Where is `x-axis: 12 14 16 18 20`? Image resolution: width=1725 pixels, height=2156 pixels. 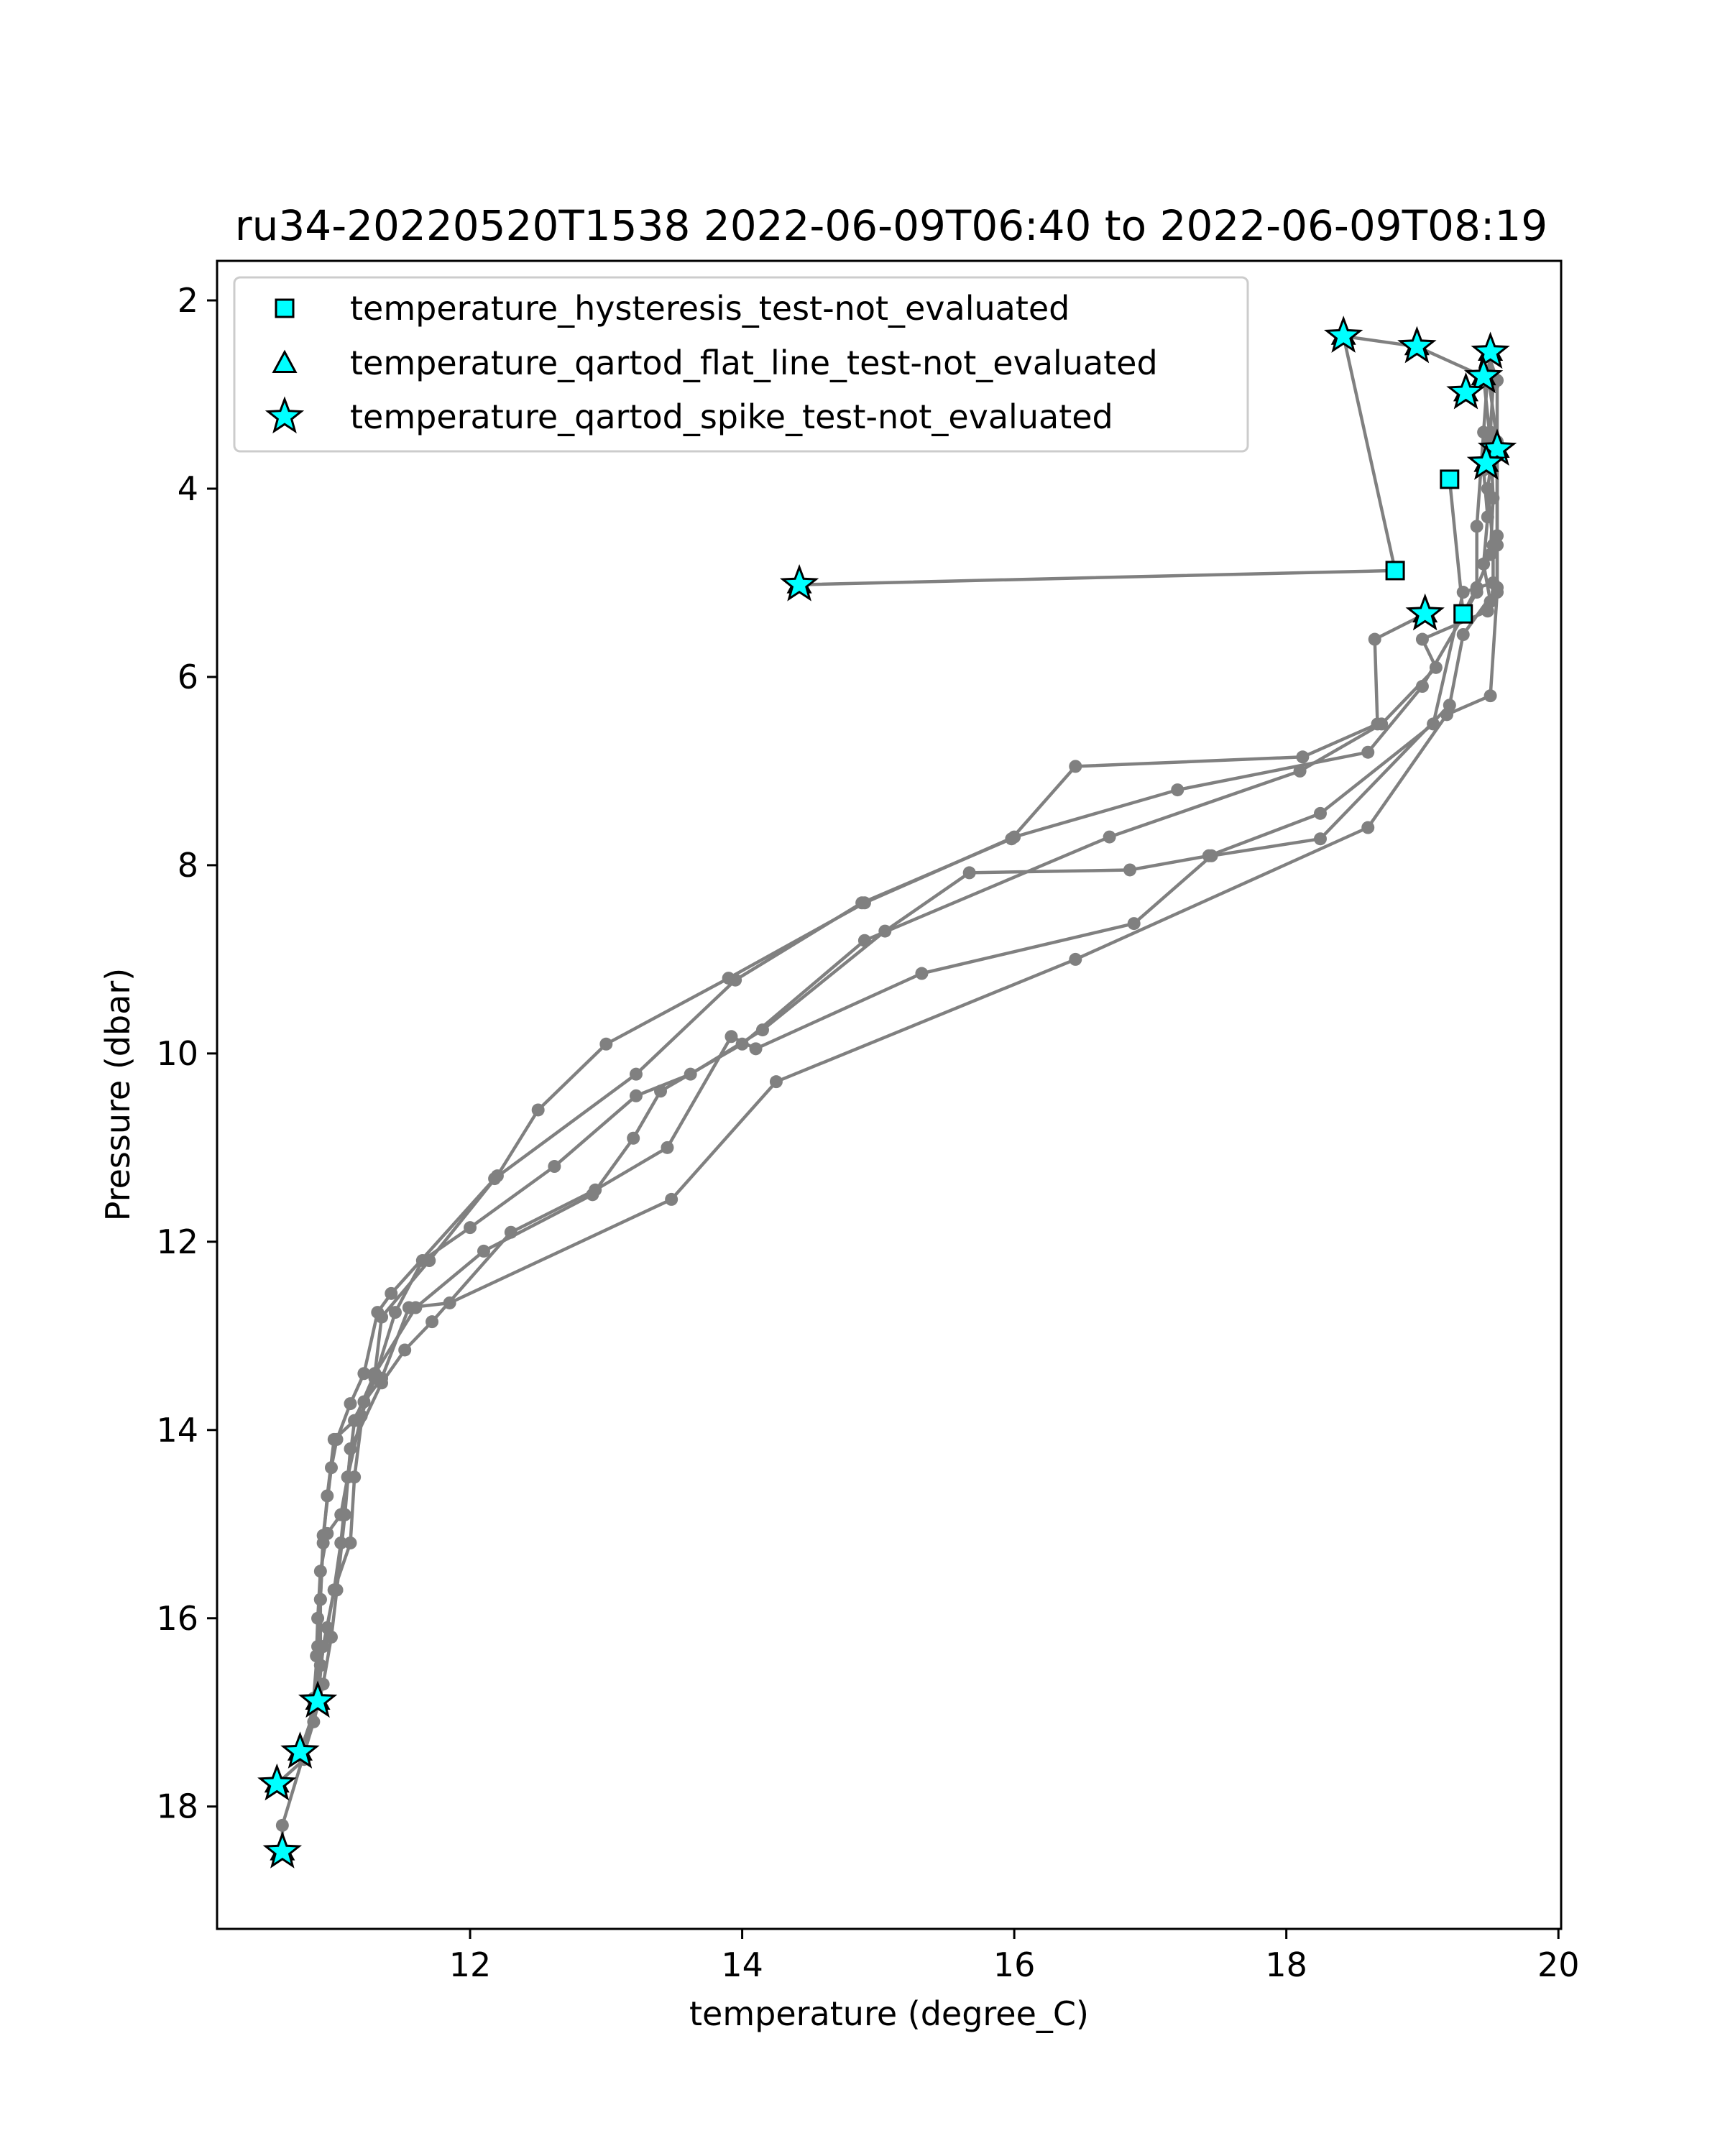 x-axis: 12 14 16 18 20 is located at coordinates (1014, 1957).